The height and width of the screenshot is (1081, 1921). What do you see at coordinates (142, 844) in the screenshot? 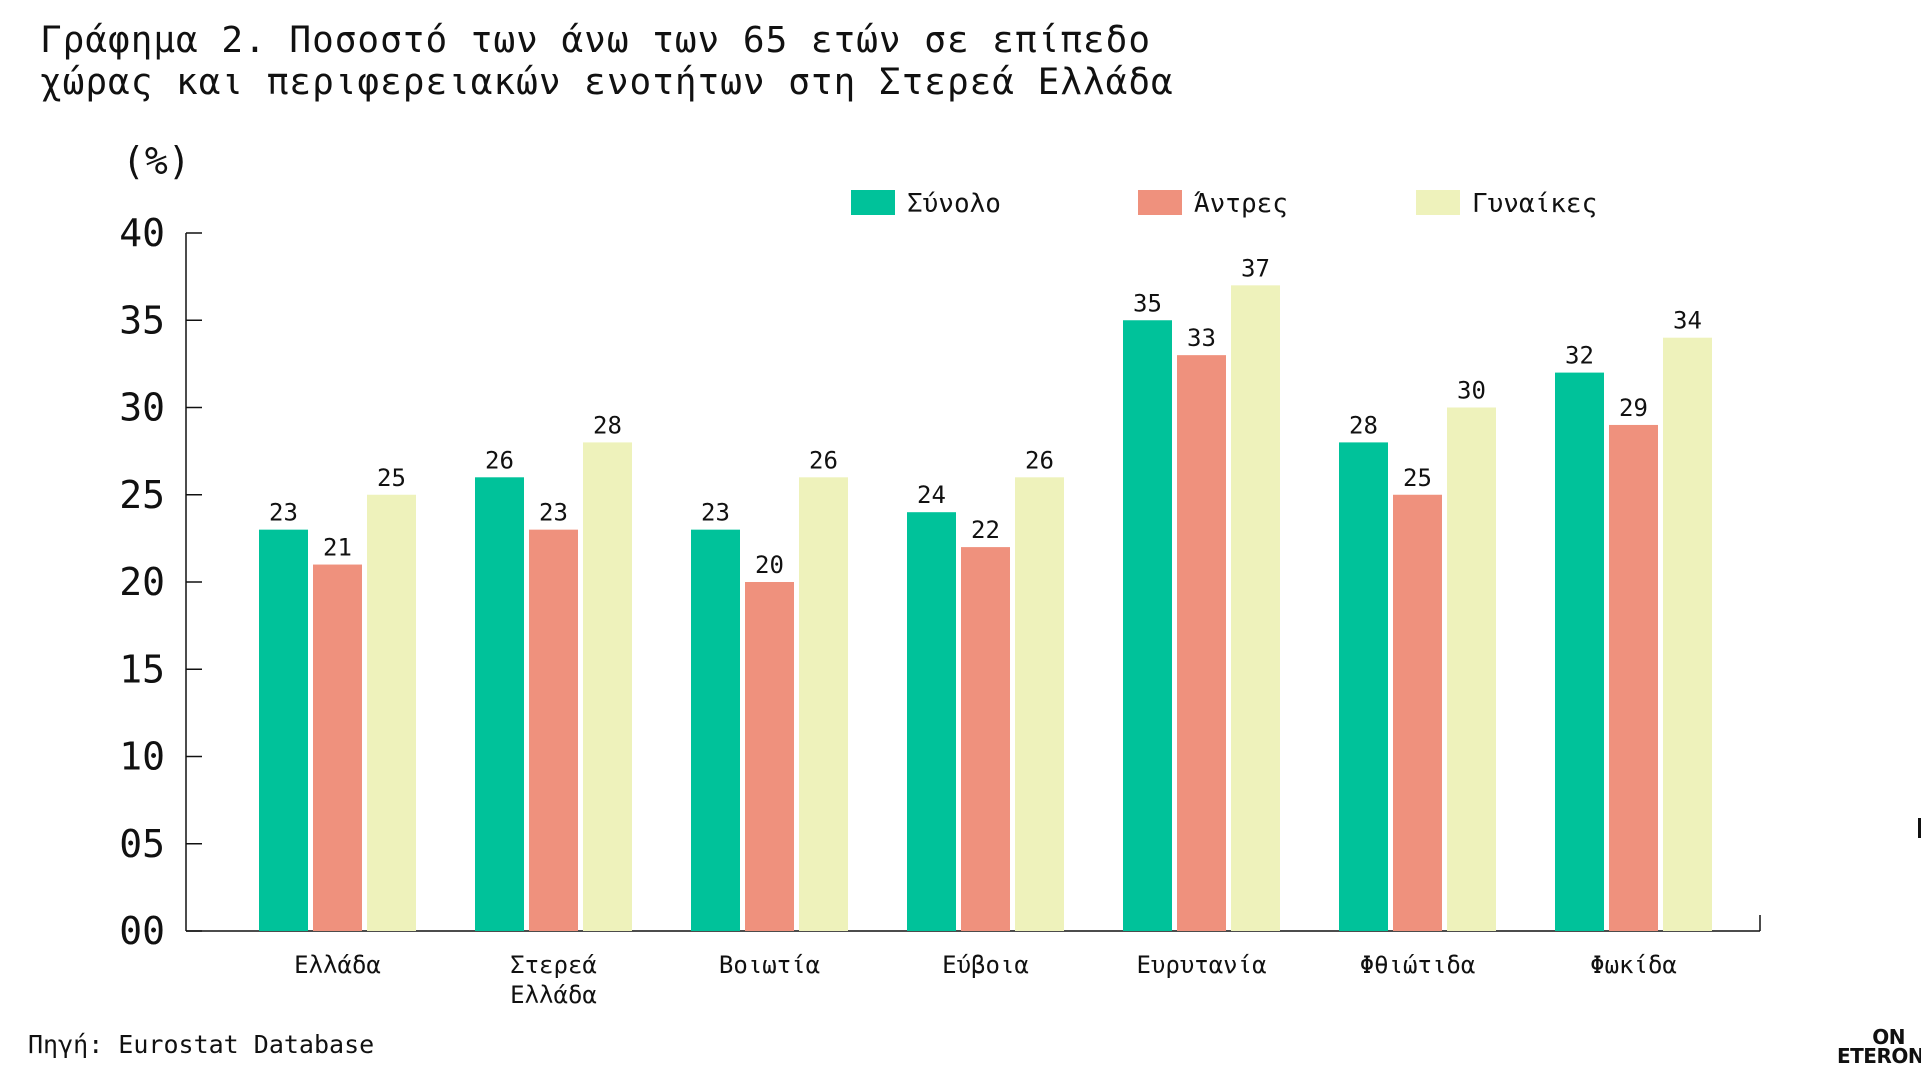
I see `y-tick-label: 05` at bounding box center [142, 844].